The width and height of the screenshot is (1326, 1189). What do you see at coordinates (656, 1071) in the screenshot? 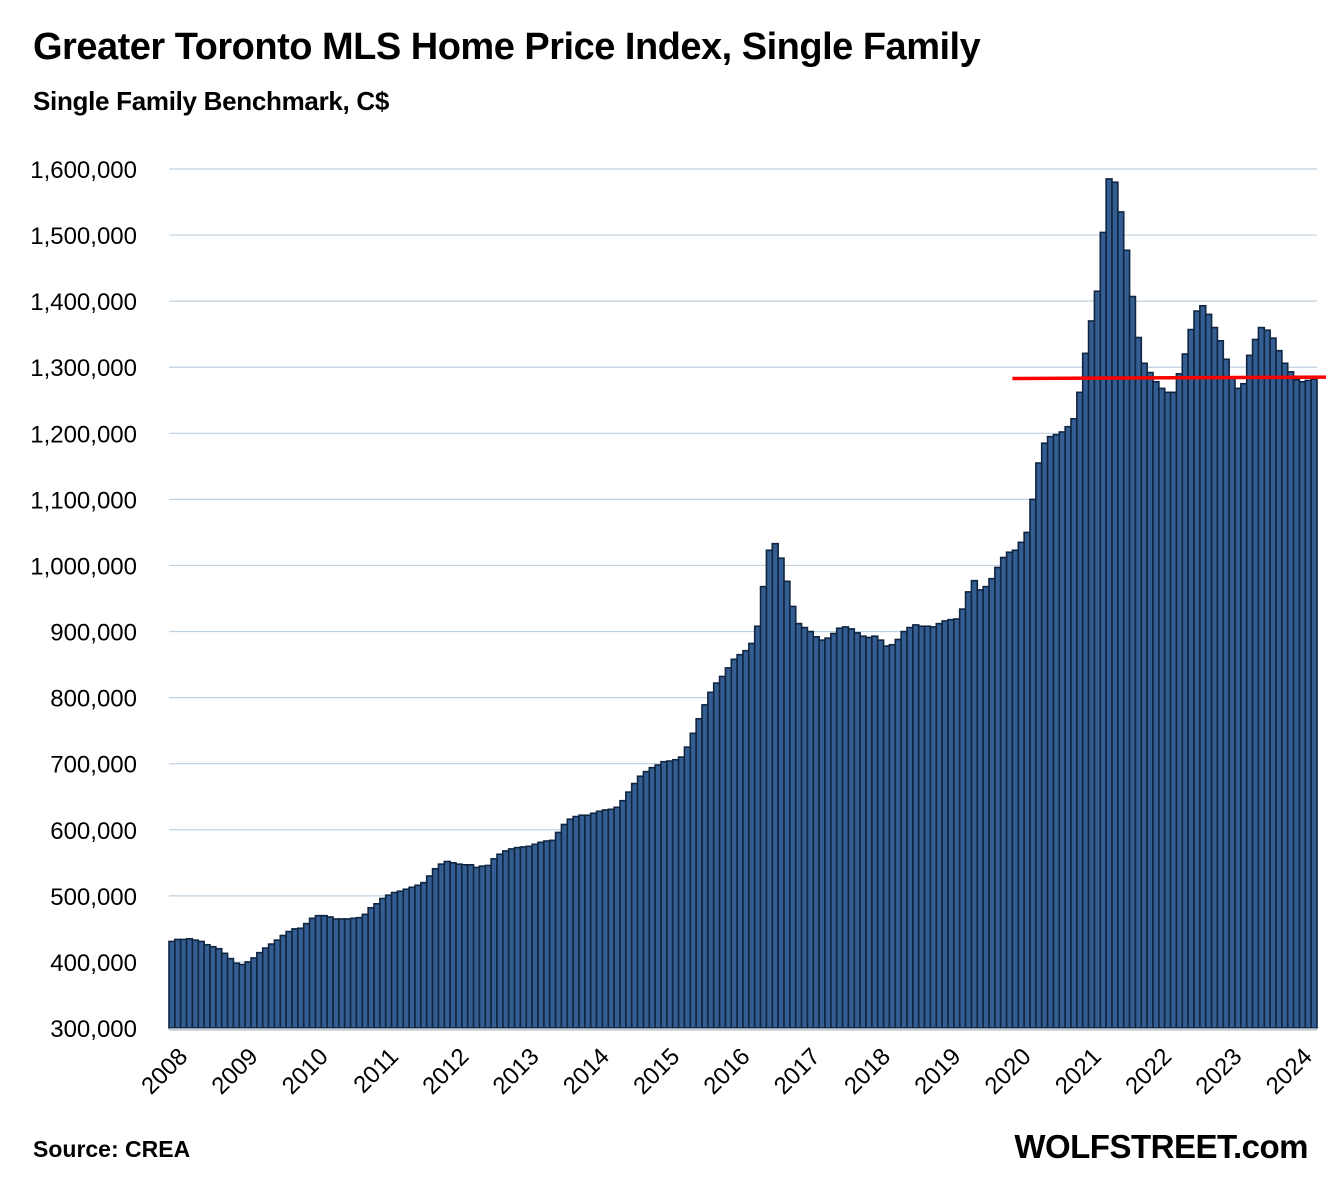
I see `x-tick-label: 2015` at bounding box center [656, 1071].